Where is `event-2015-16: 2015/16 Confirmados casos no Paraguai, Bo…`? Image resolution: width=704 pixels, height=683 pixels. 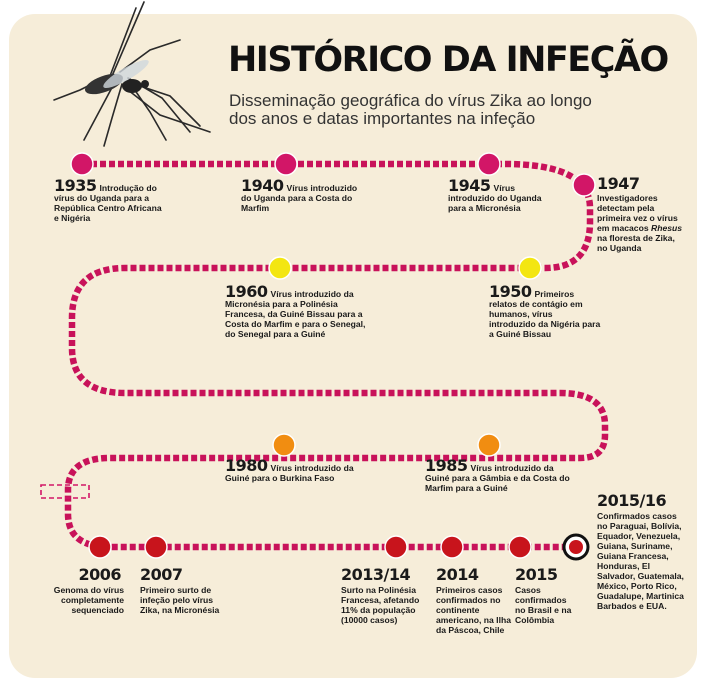
event-2015-16: 2015/16 Confirmados casos no Paraguai, Bo… is located at coordinates (643, 551).